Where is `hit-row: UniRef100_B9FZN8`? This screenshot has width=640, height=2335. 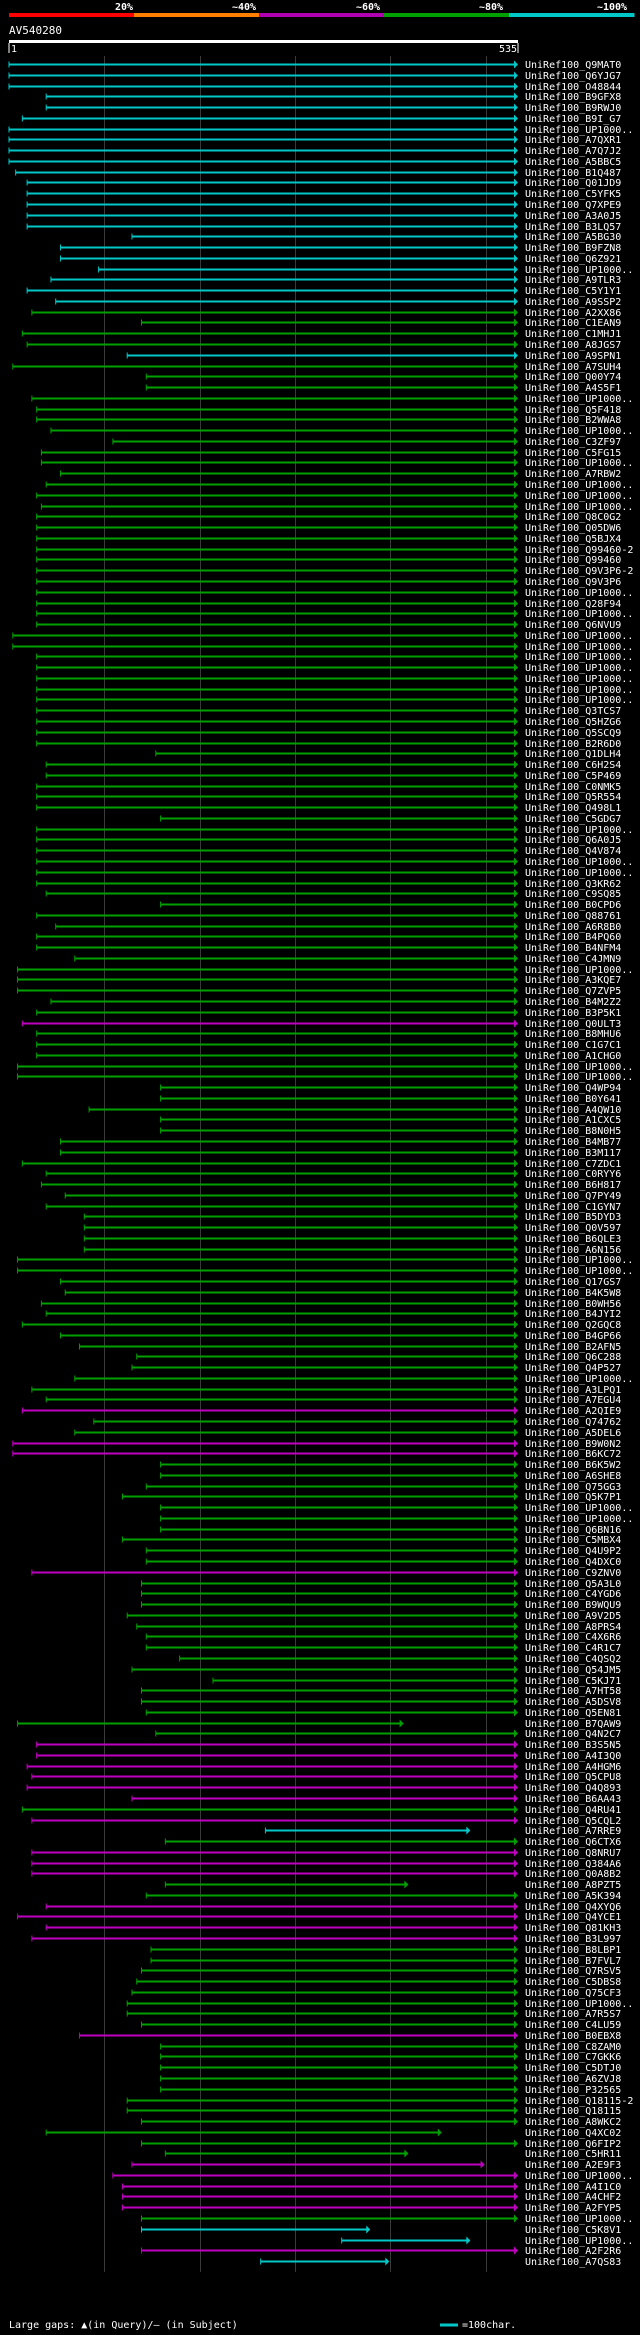 hit-row: UniRef100_B9FZN8 is located at coordinates (340, 248).